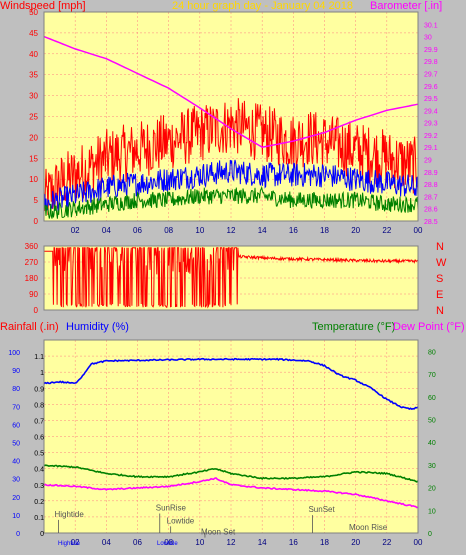 This screenshot has width=466, height=555. I want to click on humidity-tick-label: 10, so click(16, 516).